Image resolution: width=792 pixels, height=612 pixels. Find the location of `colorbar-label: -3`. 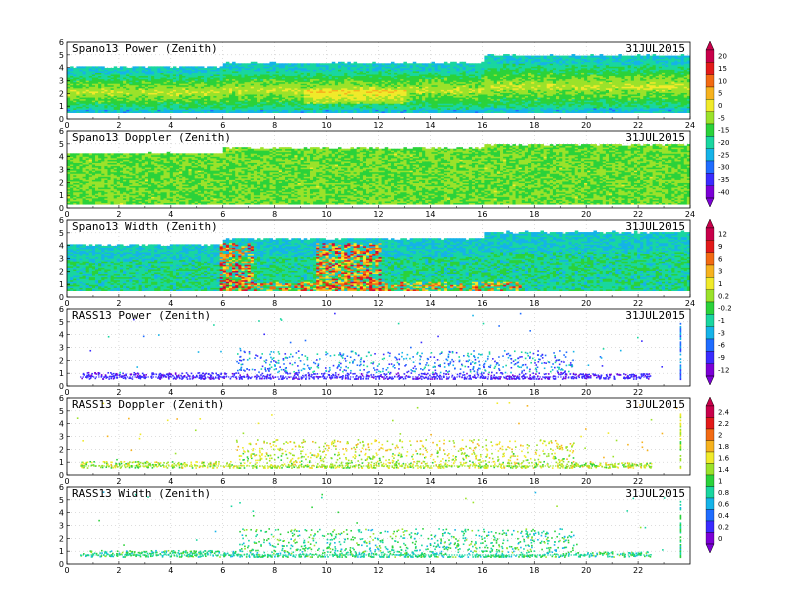

colorbar-label: -3 is located at coordinates (721, 333).